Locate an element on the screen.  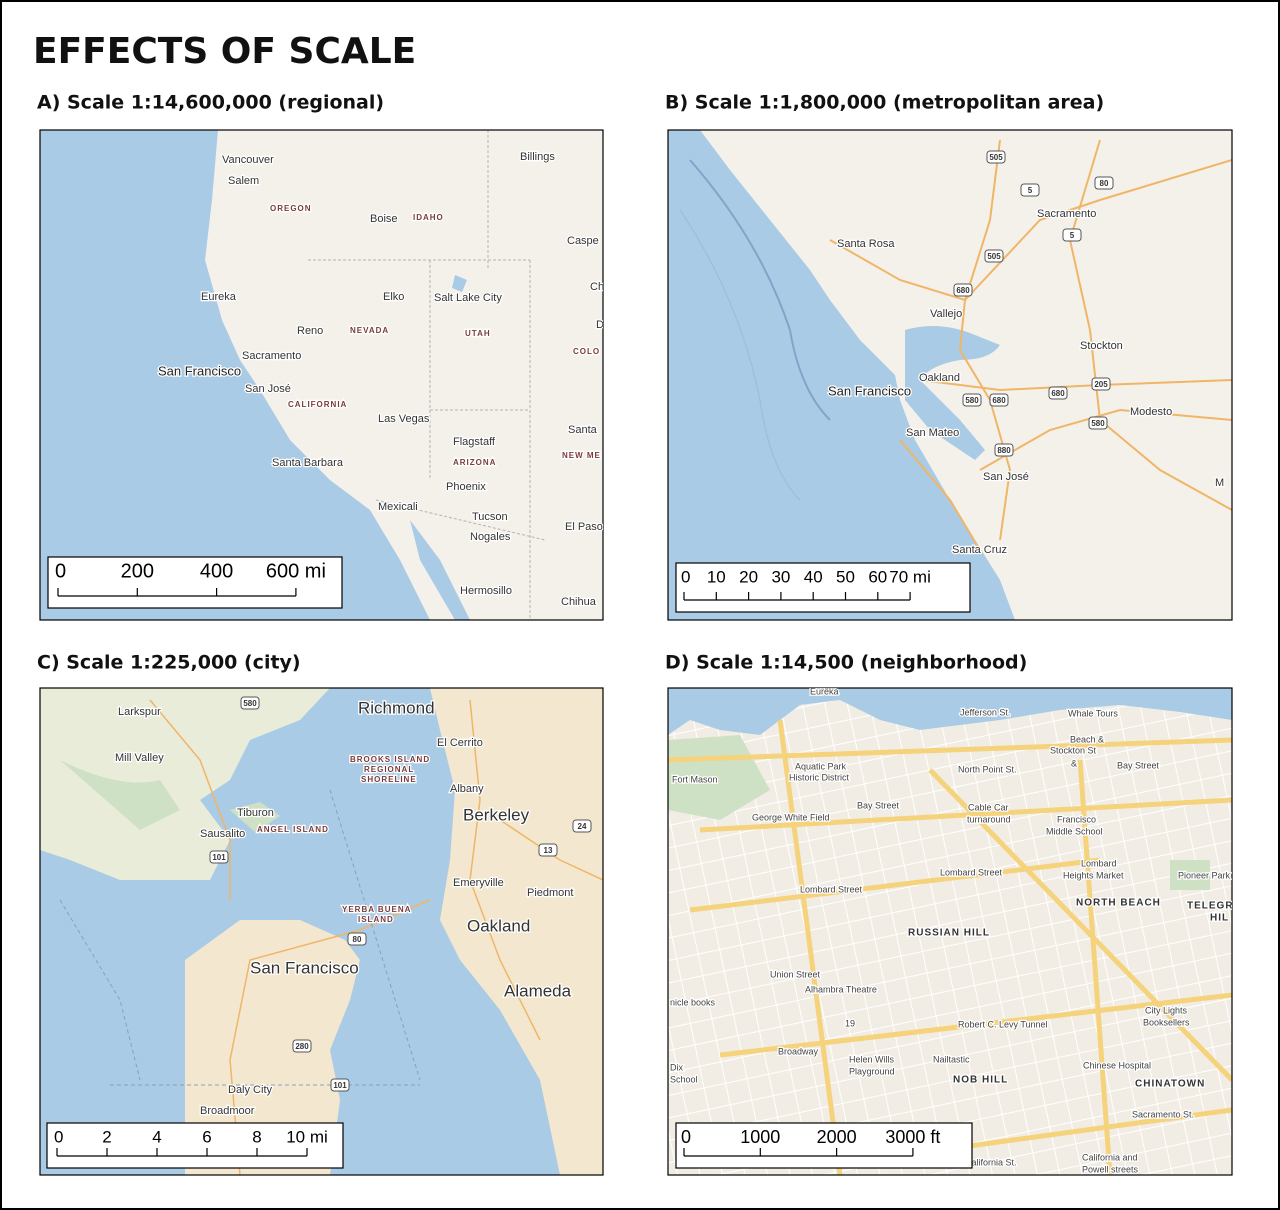
highway-number: 505 is located at coordinates (996, 157).